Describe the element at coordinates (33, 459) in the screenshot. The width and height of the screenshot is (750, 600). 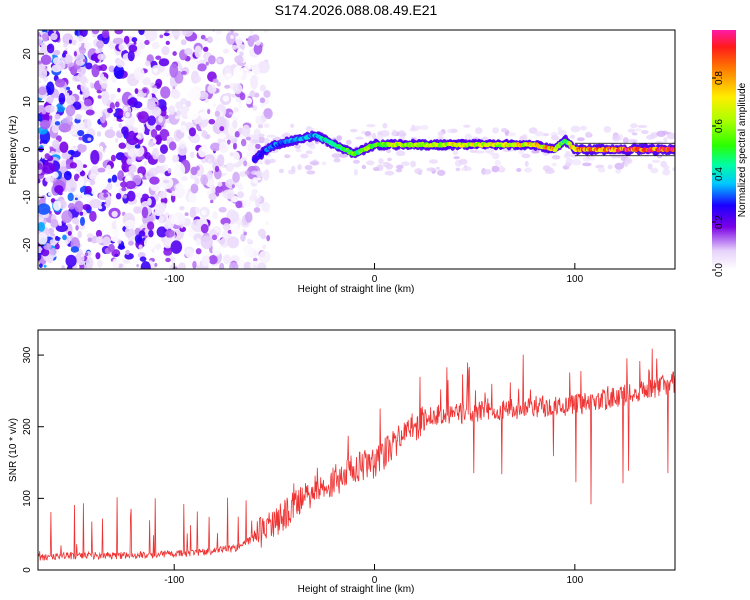
I see `snr-y-axis: 0 100 200 300` at that location.